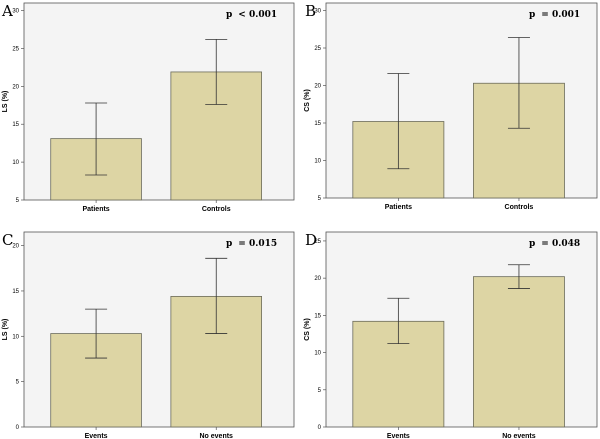  Describe the element at coordinates (7, 11) in the screenshot. I see `panel-letter: A` at that location.